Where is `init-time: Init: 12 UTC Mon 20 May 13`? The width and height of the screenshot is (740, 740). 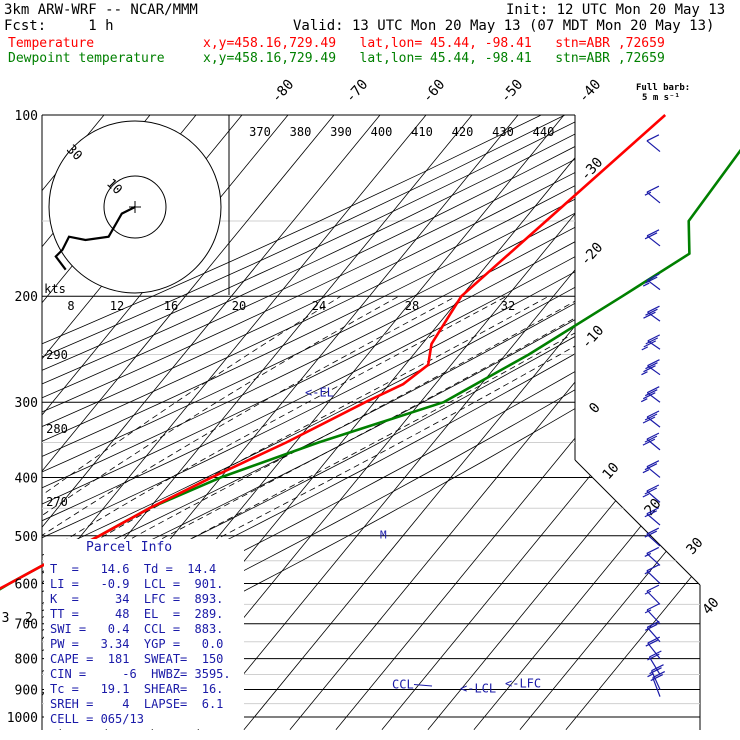 init-time: Init: 12 UTC Mon 20 May 13 is located at coordinates (616, 10).